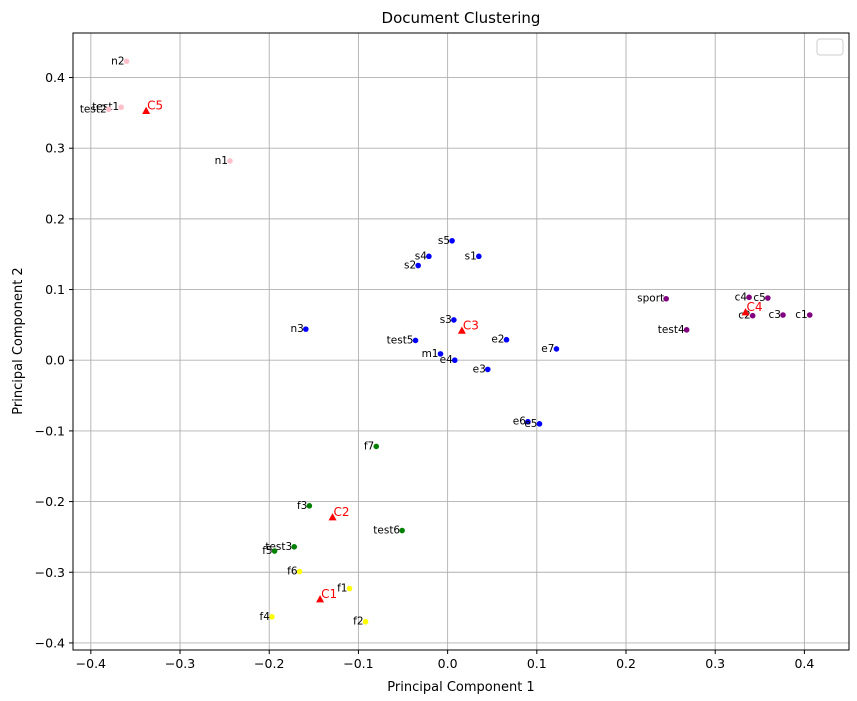  Describe the element at coordinates (759, 298) in the screenshot. I see `point-label: c5` at that location.